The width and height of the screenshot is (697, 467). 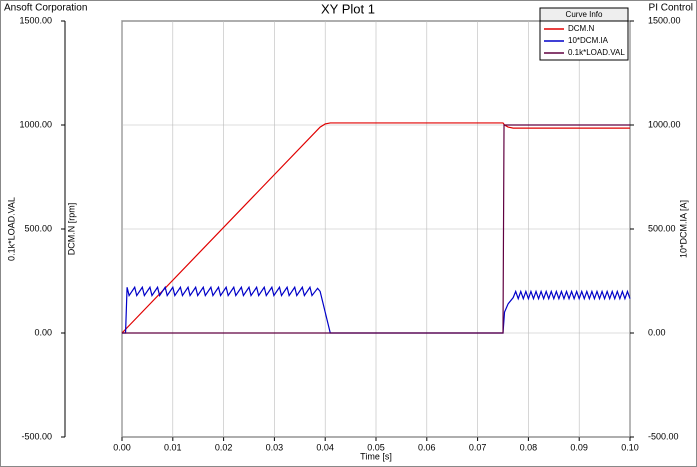 What do you see at coordinates (275, 447) in the screenshot?
I see `x-tick-label: 0.03` at bounding box center [275, 447].